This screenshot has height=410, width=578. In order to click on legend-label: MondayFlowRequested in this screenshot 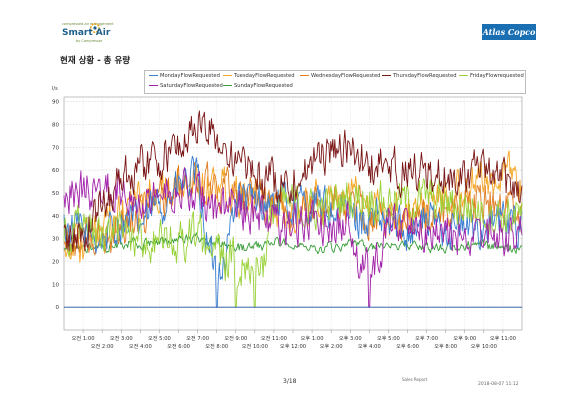, I will do `click(190, 76)`.